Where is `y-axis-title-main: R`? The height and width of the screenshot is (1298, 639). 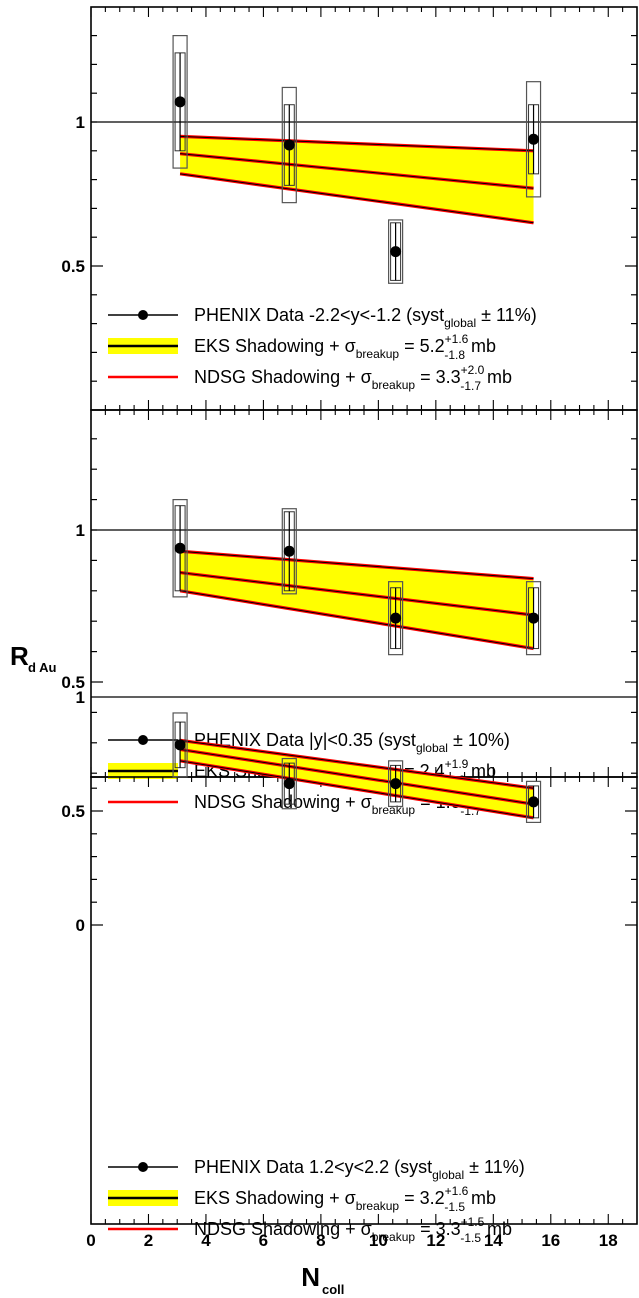
y-axis-title-main: R is located at coordinates (19, 656).